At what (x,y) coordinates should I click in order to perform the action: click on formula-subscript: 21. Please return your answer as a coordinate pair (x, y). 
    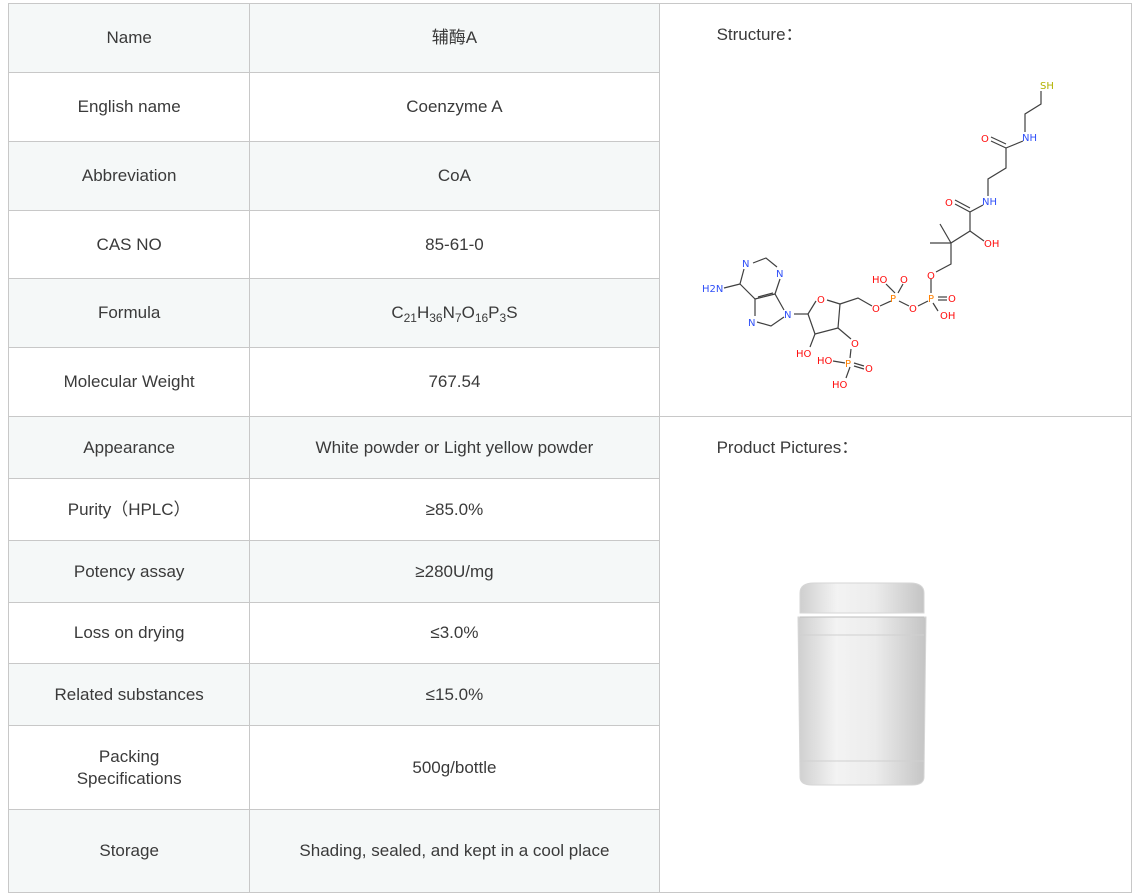
    Looking at the image, I should click on (410, 318).